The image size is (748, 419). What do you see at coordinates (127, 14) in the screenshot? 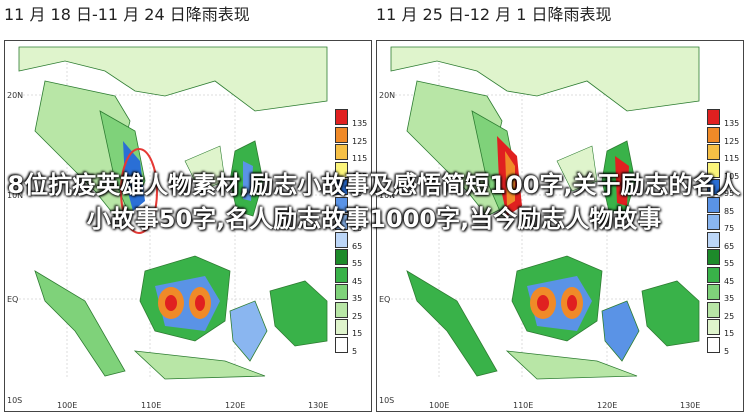
I see `panel-title-left: 11 月 18 日-11 月 24 日降雨表现` at bounding box center [127, 14].